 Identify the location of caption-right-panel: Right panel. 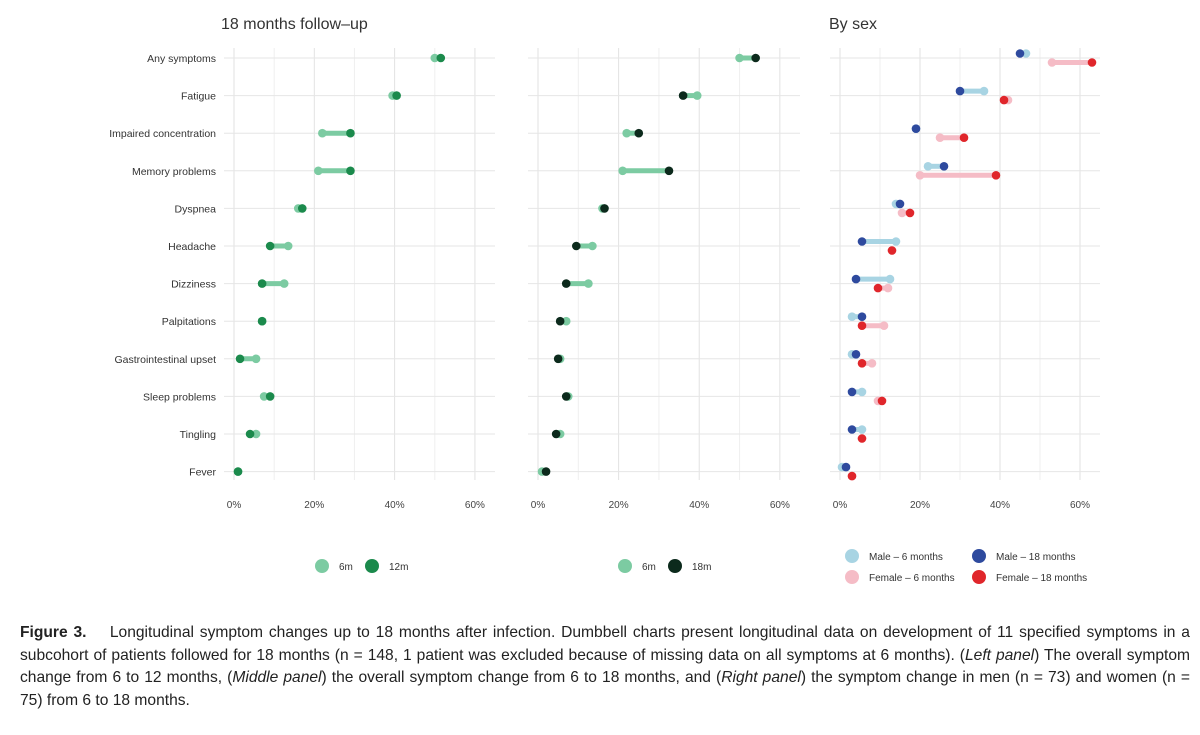
(761, 677).